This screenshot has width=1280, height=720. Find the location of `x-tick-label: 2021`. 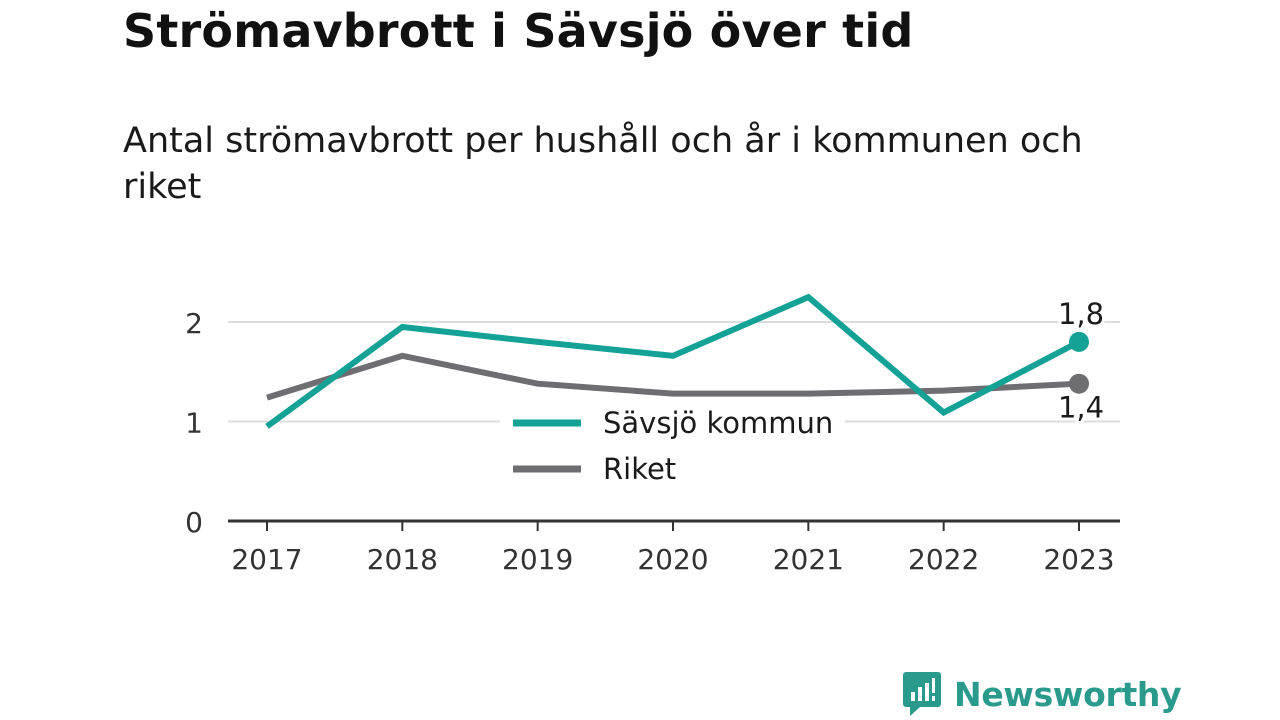

x-tick-label: 2021 is located at coordinates (808, 559).